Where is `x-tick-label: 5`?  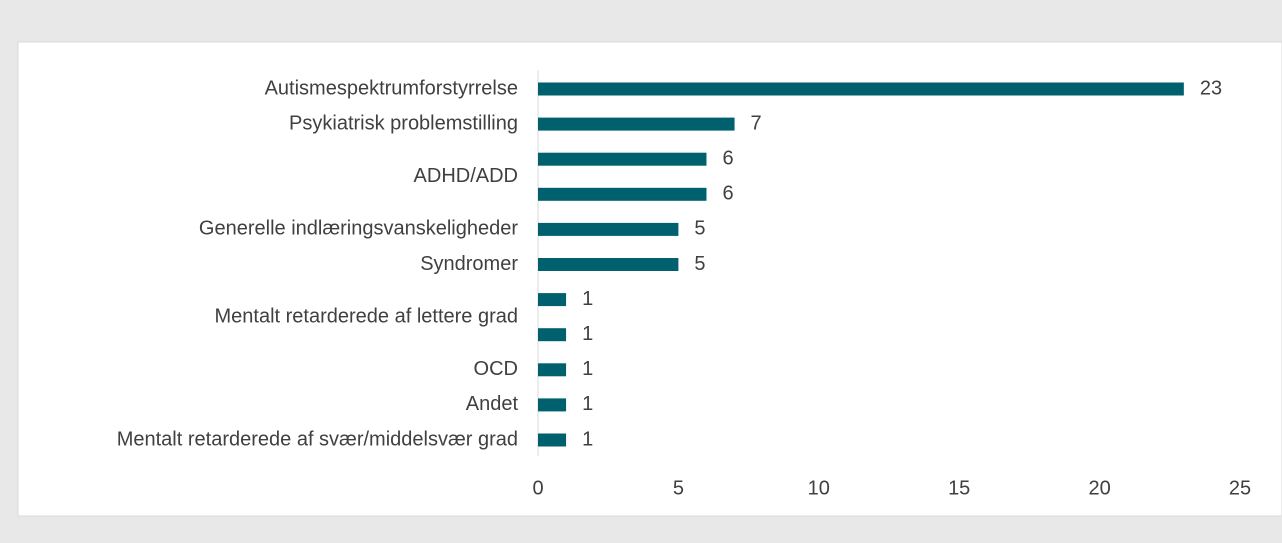
x-tick-label: 5 is located at coordinates (678, 488).